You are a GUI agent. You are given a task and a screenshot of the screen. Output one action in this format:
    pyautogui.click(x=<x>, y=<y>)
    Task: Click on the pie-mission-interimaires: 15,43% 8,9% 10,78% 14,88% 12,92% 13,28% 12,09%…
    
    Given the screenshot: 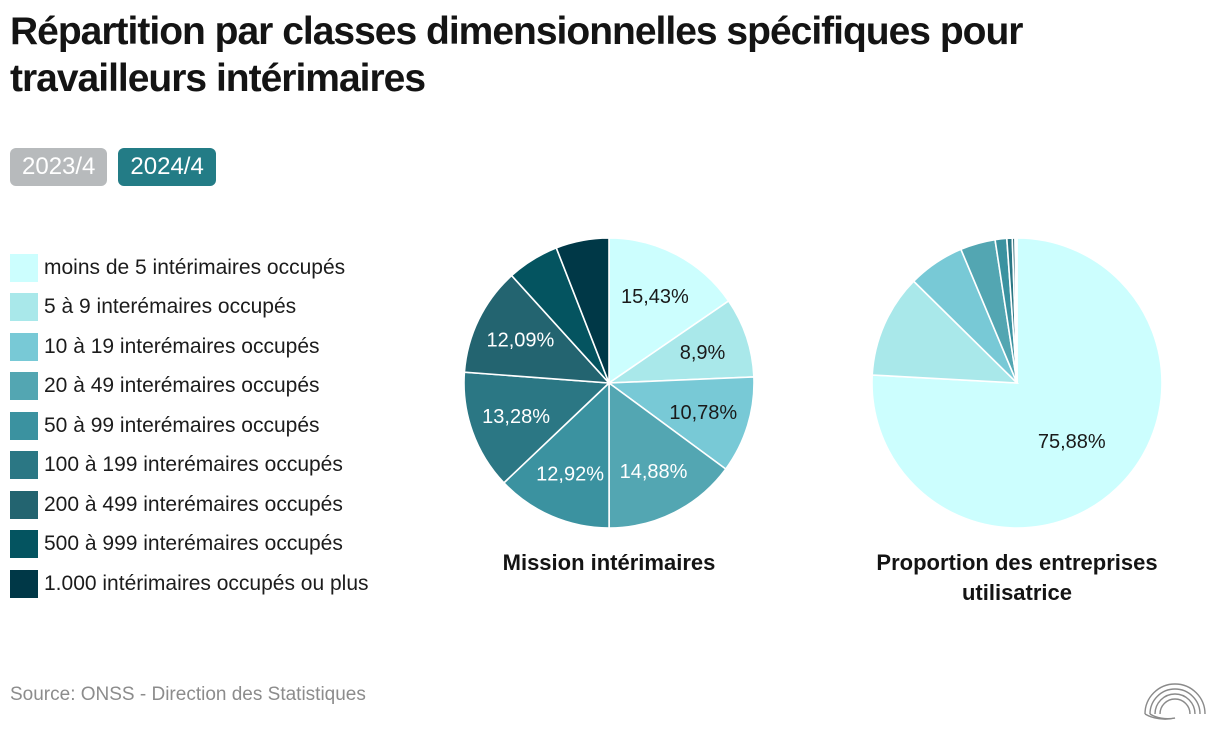 What is the action you would take?
    pyautogui.click(x=609, y=406)
    